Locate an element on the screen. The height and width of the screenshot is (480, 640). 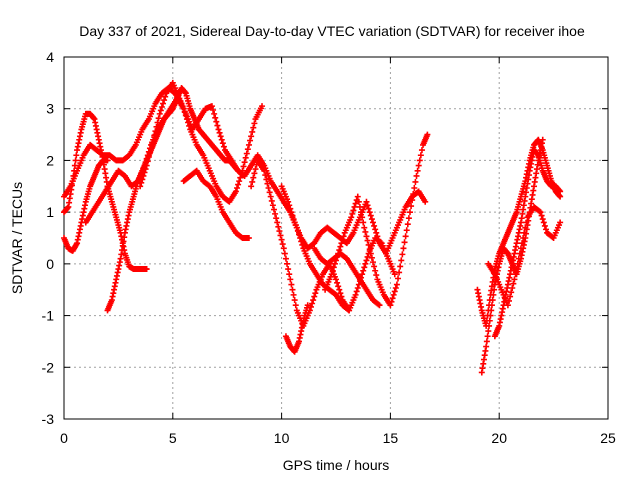
x-tick-label: 0 is located at coordinates (64, 438).